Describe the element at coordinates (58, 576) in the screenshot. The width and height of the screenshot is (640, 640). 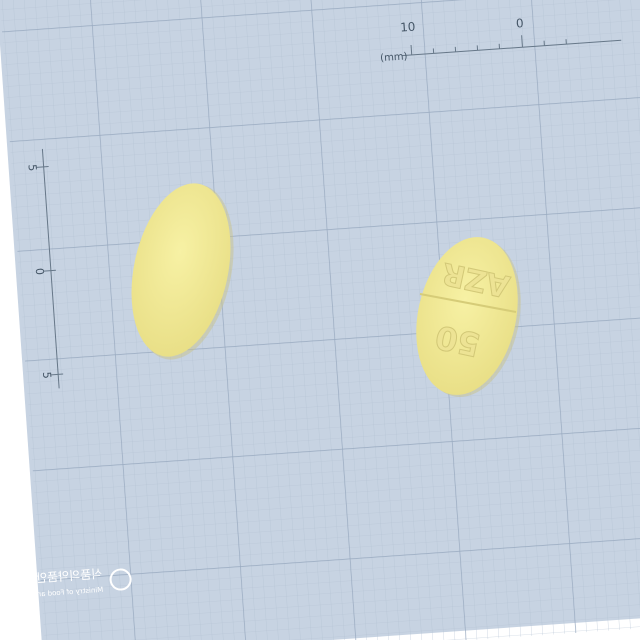
I see `watermark-korean: 식품의약품안전처` at that location.